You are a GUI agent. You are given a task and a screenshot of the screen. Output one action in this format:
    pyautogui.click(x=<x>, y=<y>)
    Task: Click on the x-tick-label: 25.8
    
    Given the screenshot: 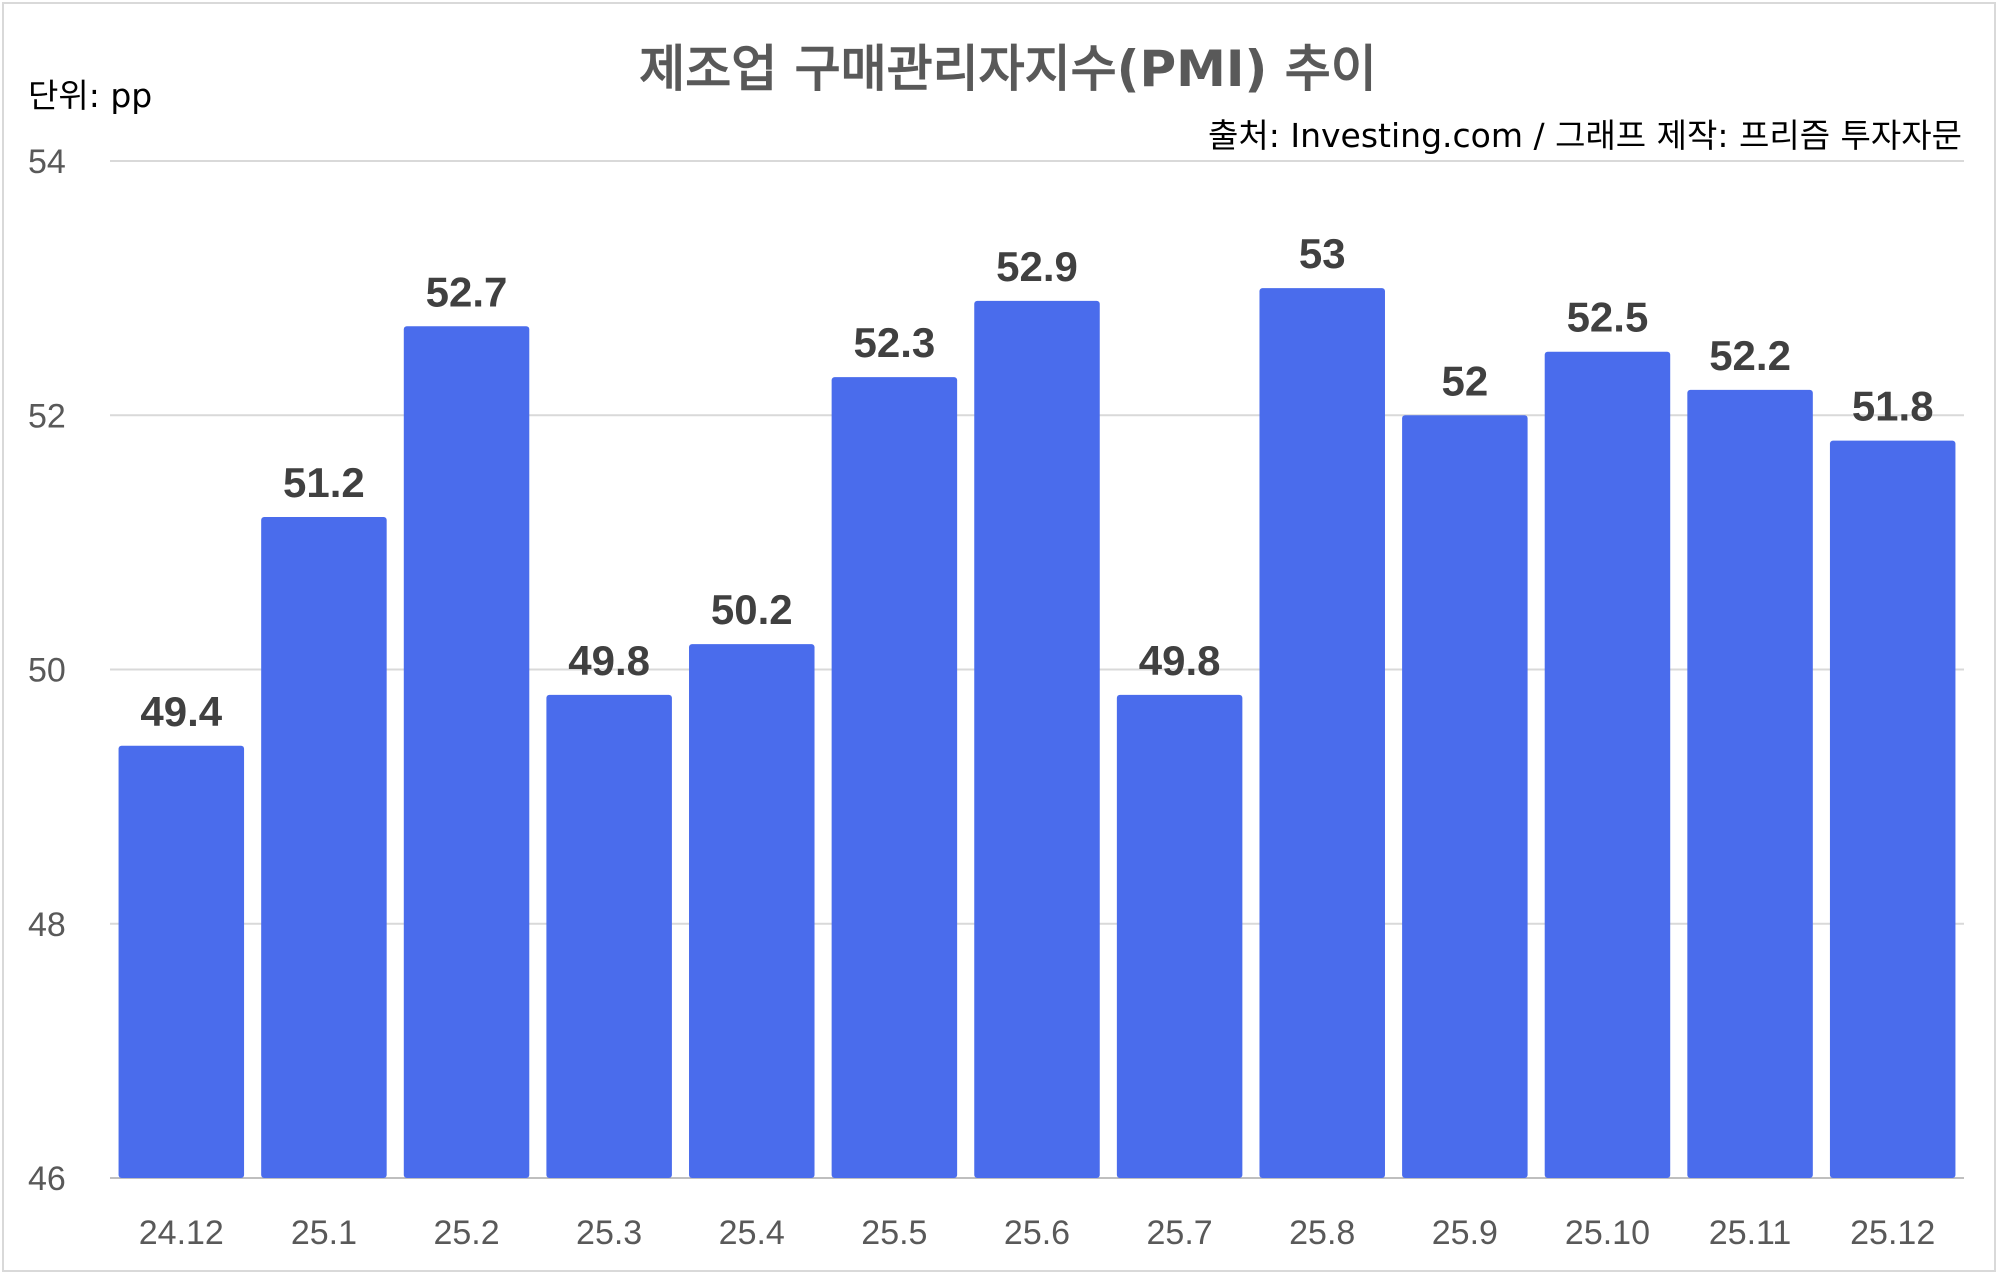 What is the action you would take?
    pyautogui.click(x=1322, y=1233)
    